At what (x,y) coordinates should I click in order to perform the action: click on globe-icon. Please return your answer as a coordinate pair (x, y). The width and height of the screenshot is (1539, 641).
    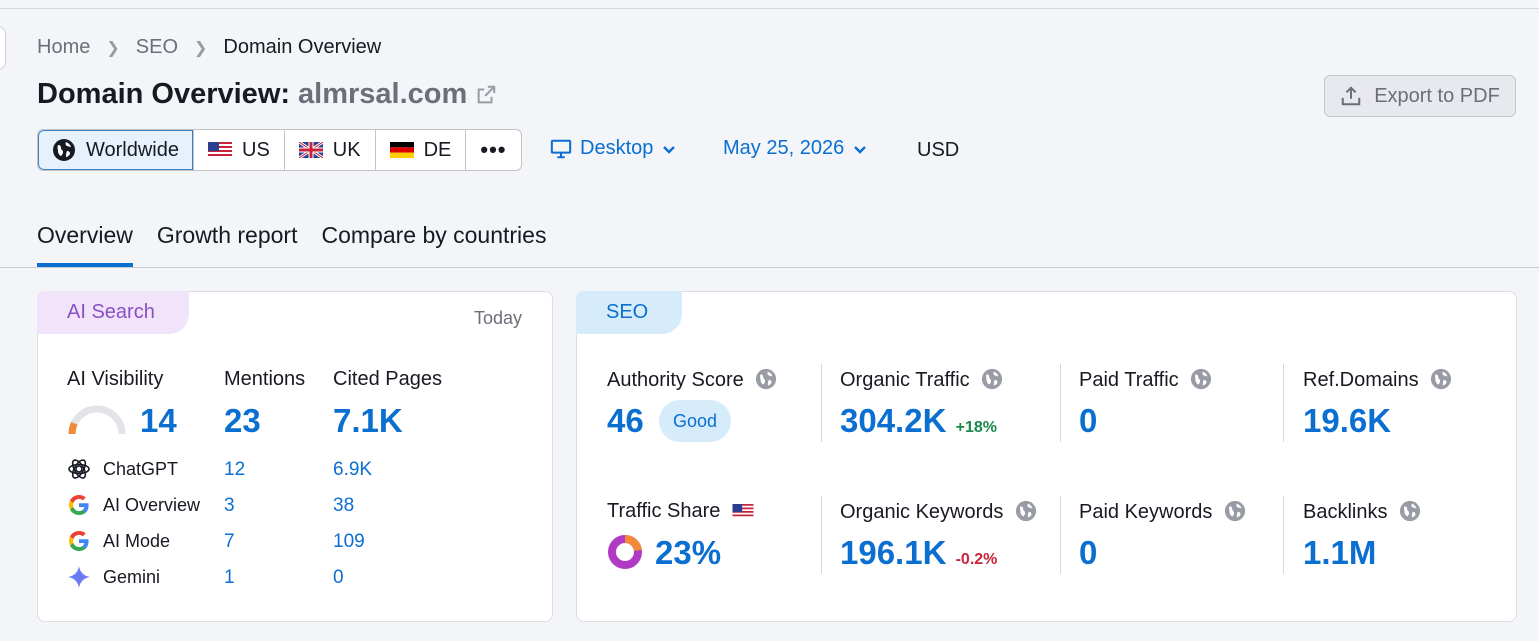
    Looking at the image, I should click on (64, 150).